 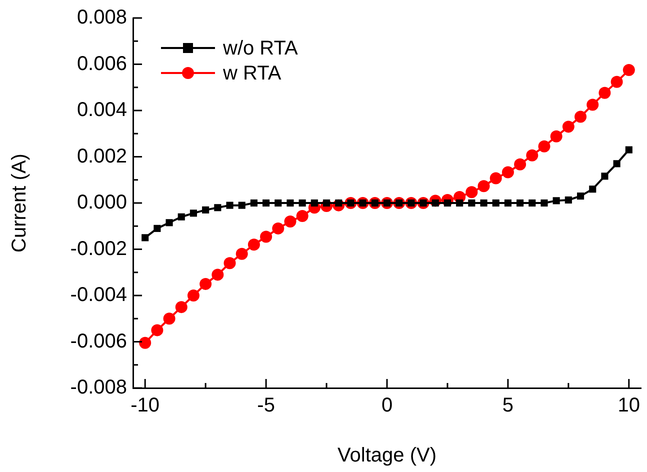 I want to click on x-tick-label: -10, so click(x=145, y=405).